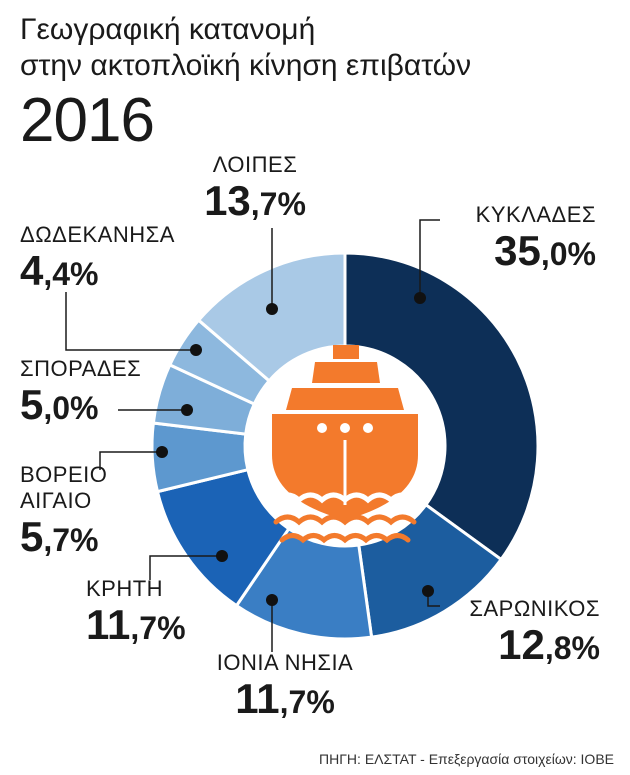 Image resolution: width=630 pixels, height=775 pixels. Describe the element at coordinates (246, 65) in the screenshot. I see `chart-title-line-2: στην ακτοπλοϊκή κίνηση επιβατών` at that location.